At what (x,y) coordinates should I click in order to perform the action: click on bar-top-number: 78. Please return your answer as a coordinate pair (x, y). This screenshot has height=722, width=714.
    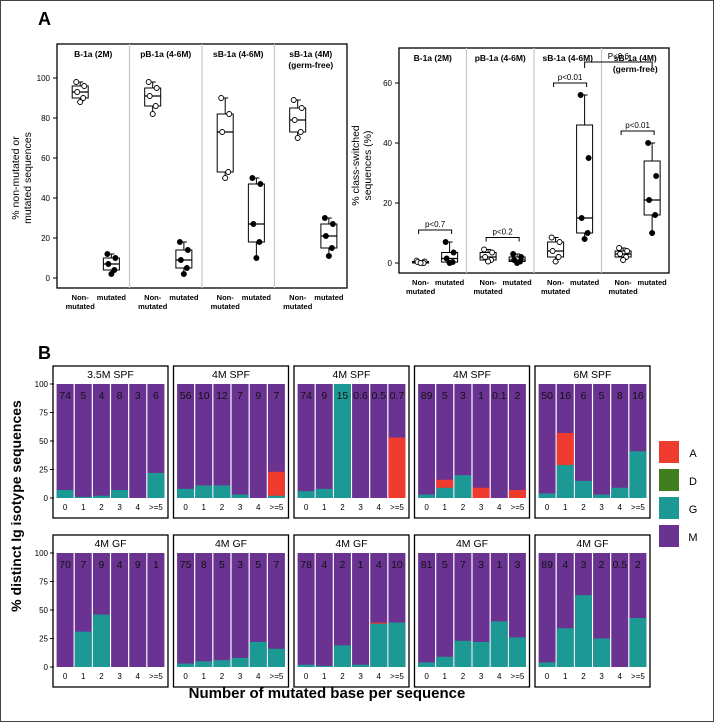
    Looking at the image, I should click on (306, 565).